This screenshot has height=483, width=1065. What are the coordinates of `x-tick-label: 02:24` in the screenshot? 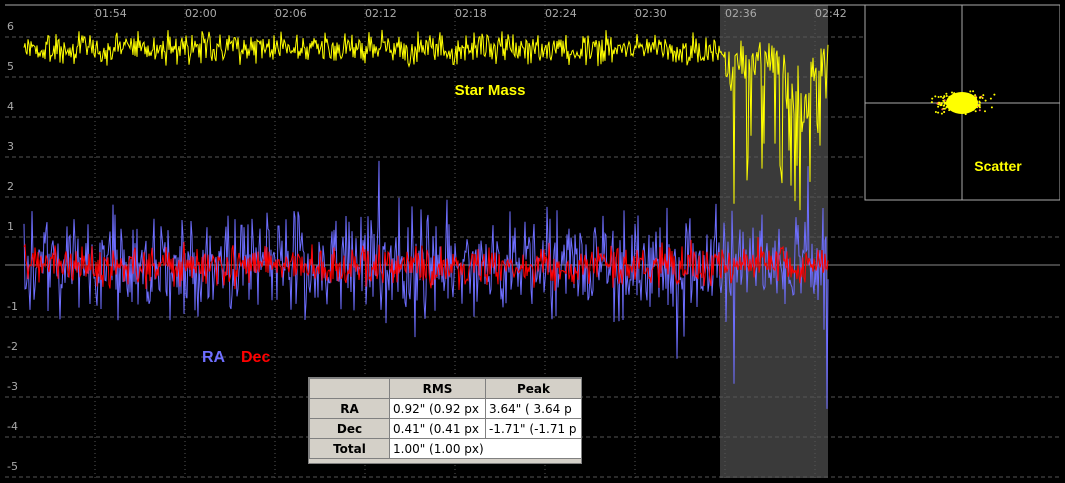 It's located at (561, 13).